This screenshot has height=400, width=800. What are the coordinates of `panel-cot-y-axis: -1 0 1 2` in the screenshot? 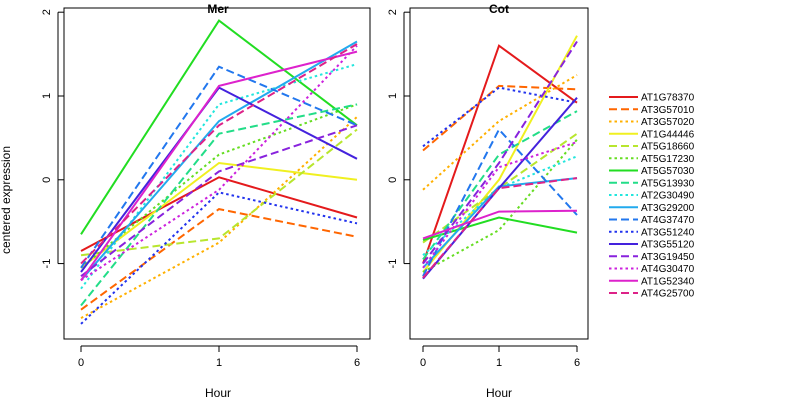 It's located at (398, 138).